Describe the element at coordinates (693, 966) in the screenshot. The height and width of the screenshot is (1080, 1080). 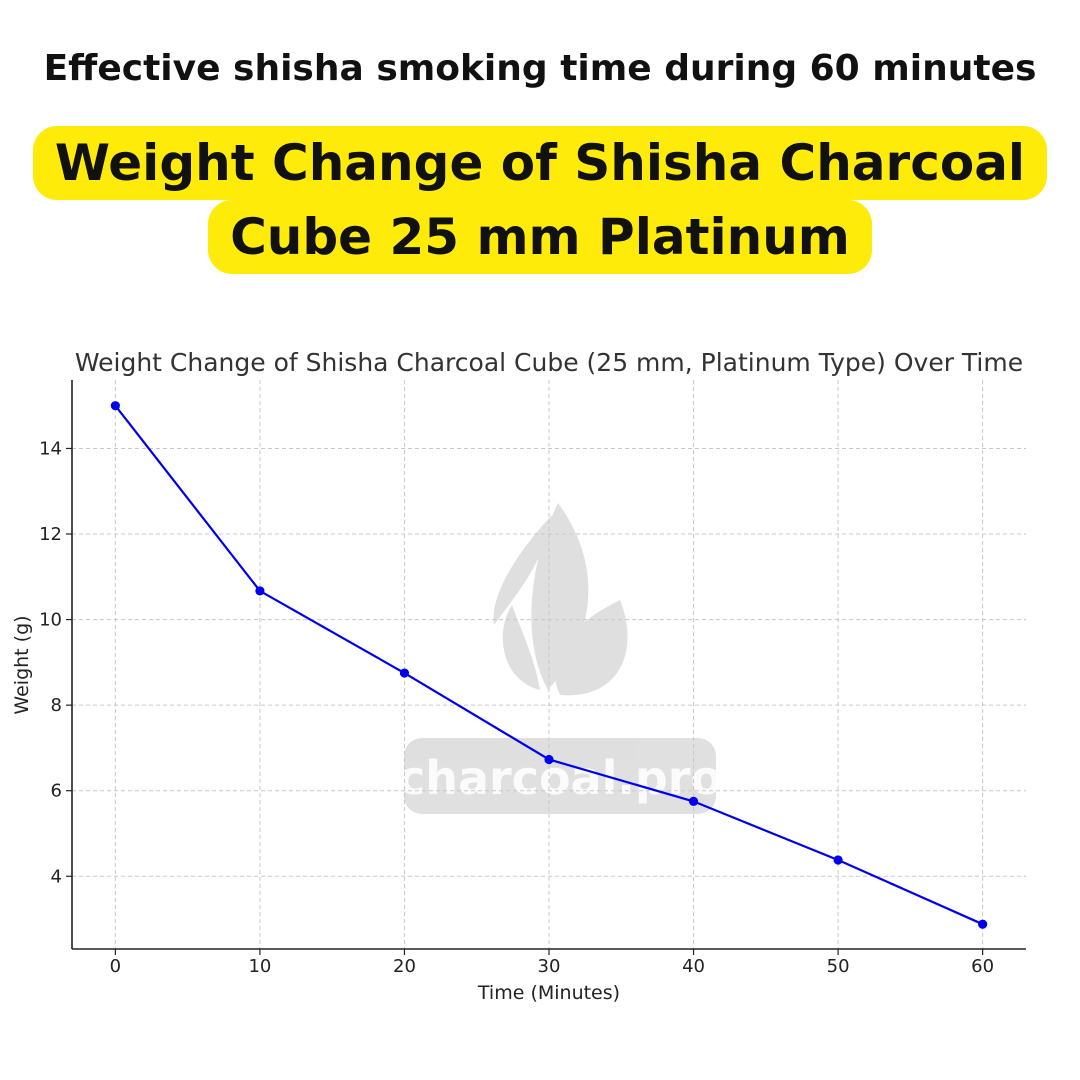
I see `x-tick-label: 40` at that location.